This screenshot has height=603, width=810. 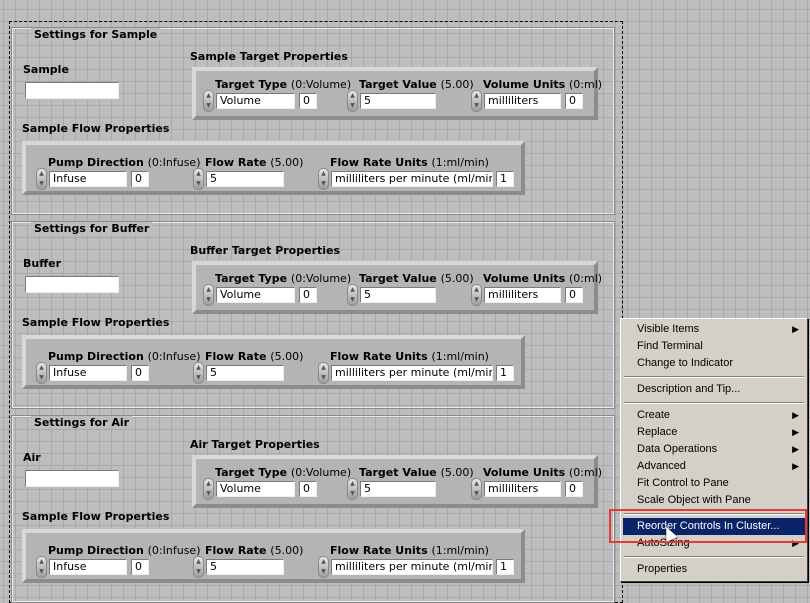 I want to click on menu-item-find-terminal: Find Terminal, so click(x=714, y=346).